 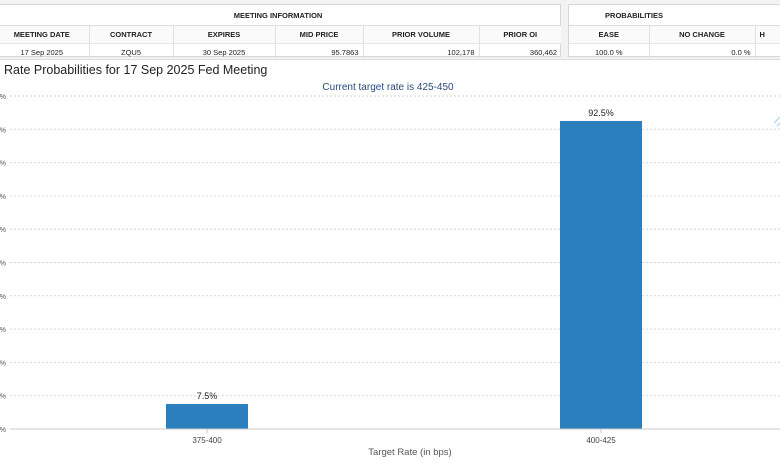 I want to click on probabilities-header: PROBABILITIES, so click(x=662, y=15).